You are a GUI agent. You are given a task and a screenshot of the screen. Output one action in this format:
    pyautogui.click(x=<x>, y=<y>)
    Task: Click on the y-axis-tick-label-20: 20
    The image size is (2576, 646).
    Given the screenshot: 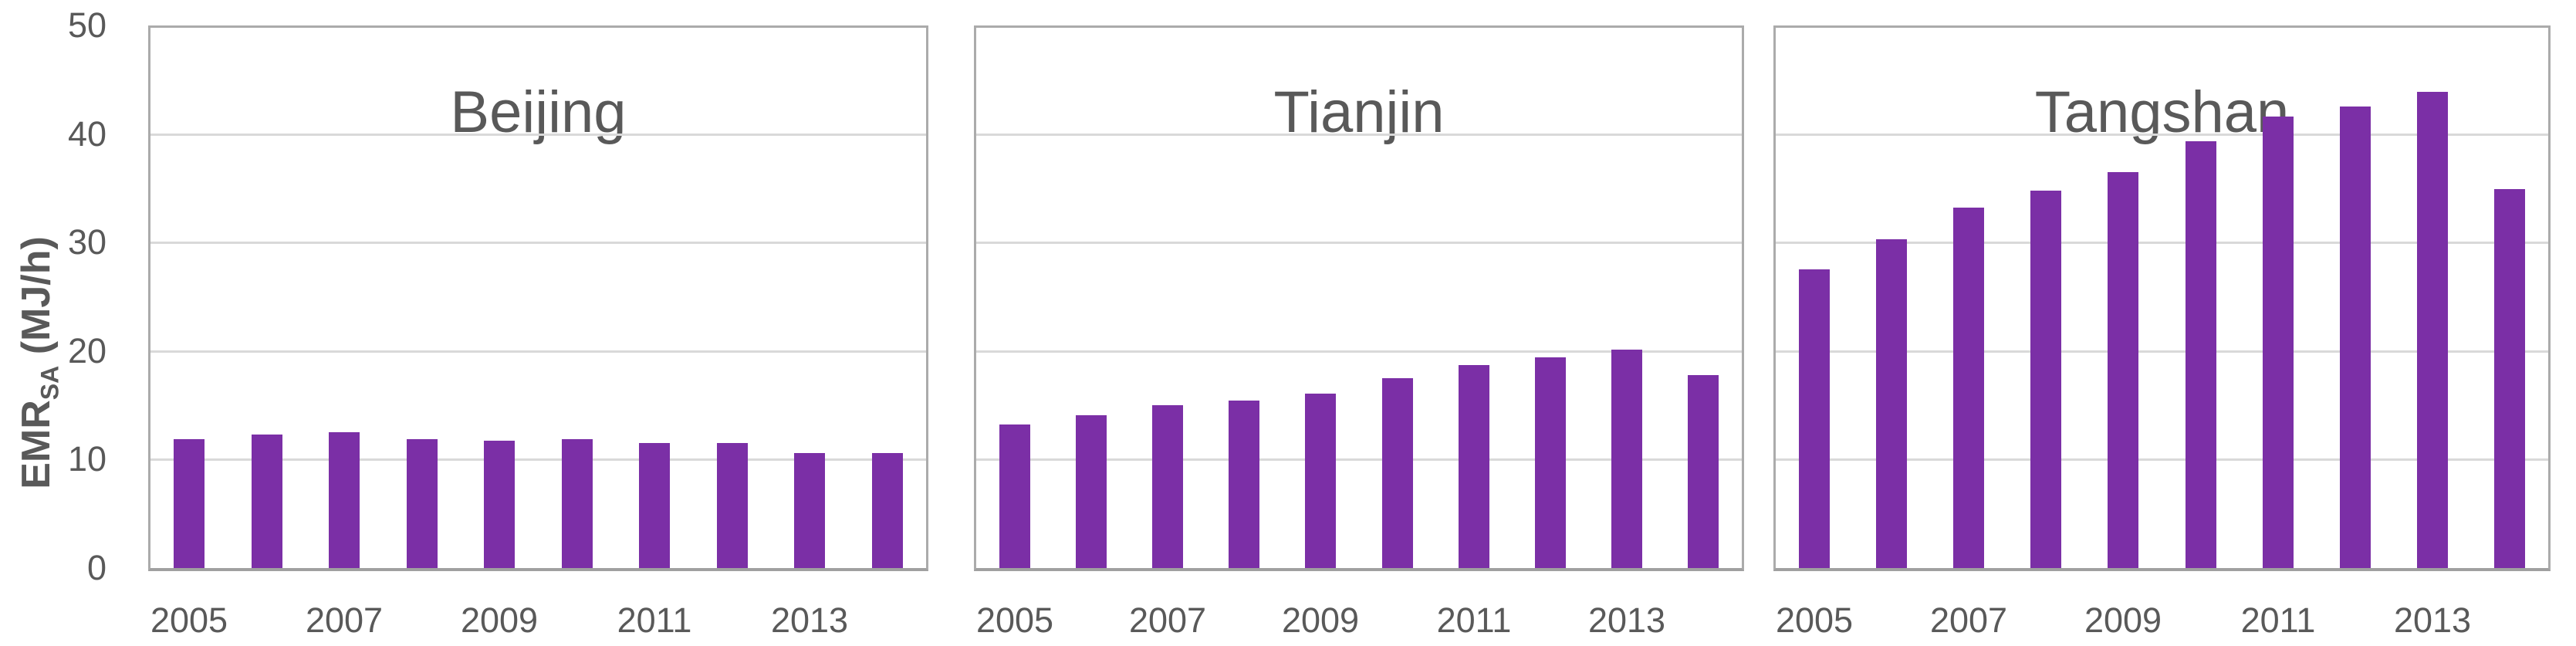 What is the action you would take?
    pyautogui.click(x=86, y=350)
    